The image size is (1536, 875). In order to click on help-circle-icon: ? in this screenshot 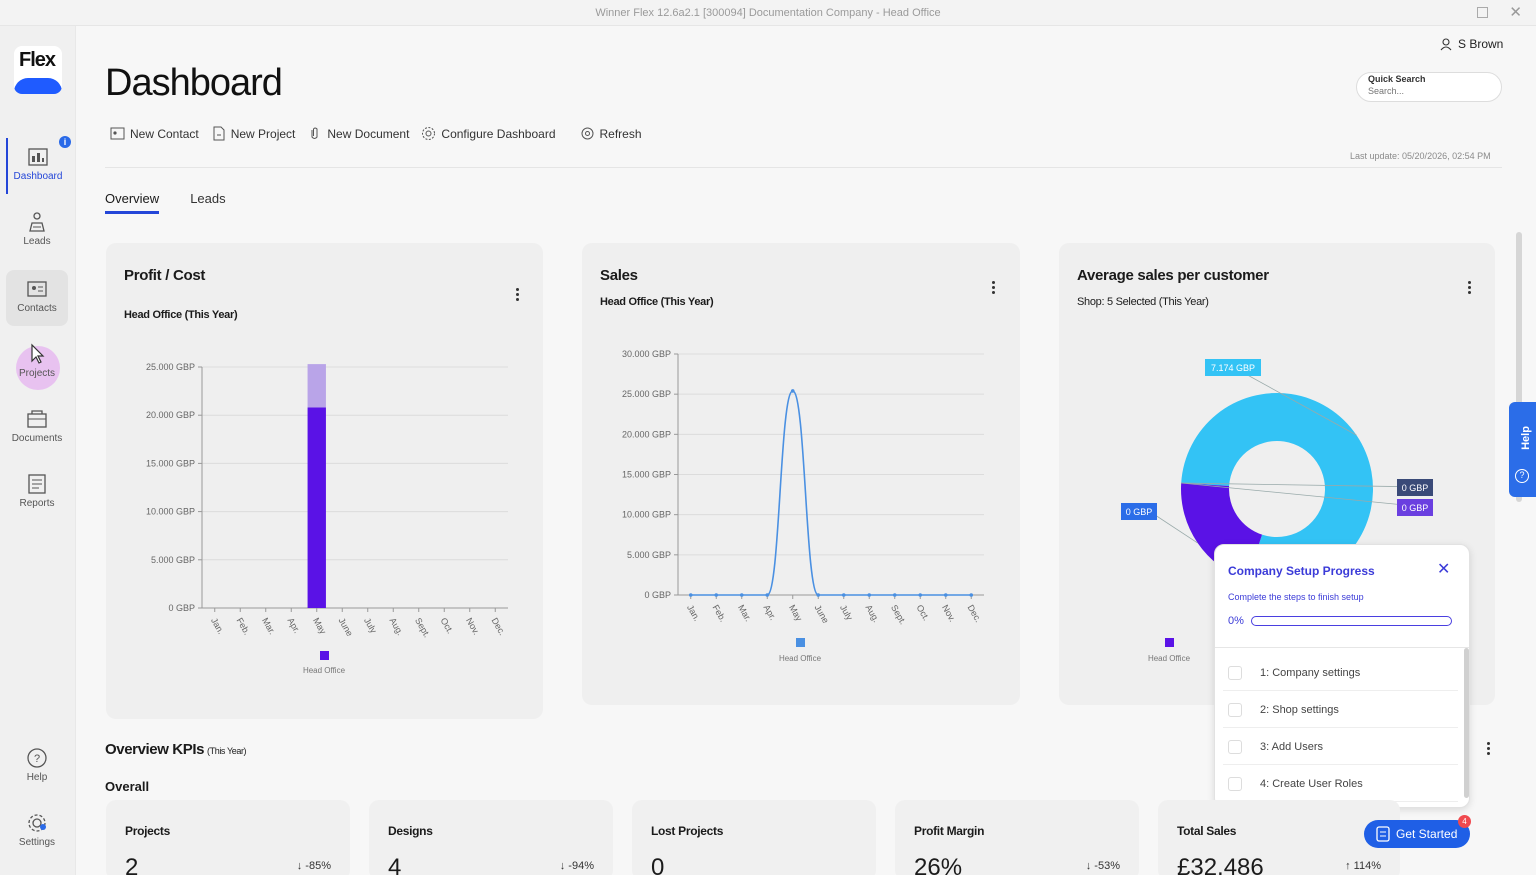, I will do `click(1522, 476)`.